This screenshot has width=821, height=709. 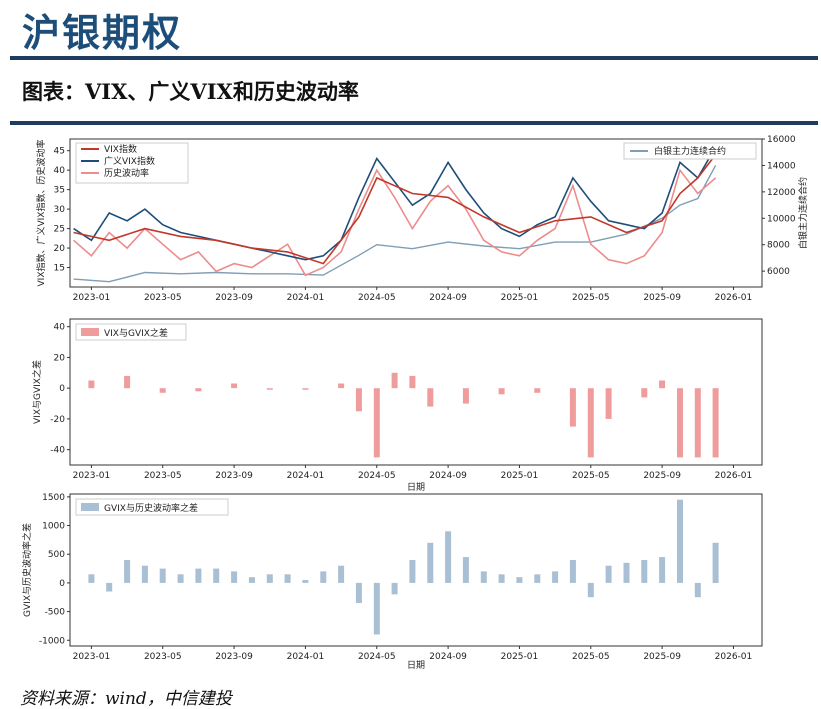 What do you see at coordinates (414, 58) in the screenshot?
I see `header-rule` at bounding box center [414, 58].